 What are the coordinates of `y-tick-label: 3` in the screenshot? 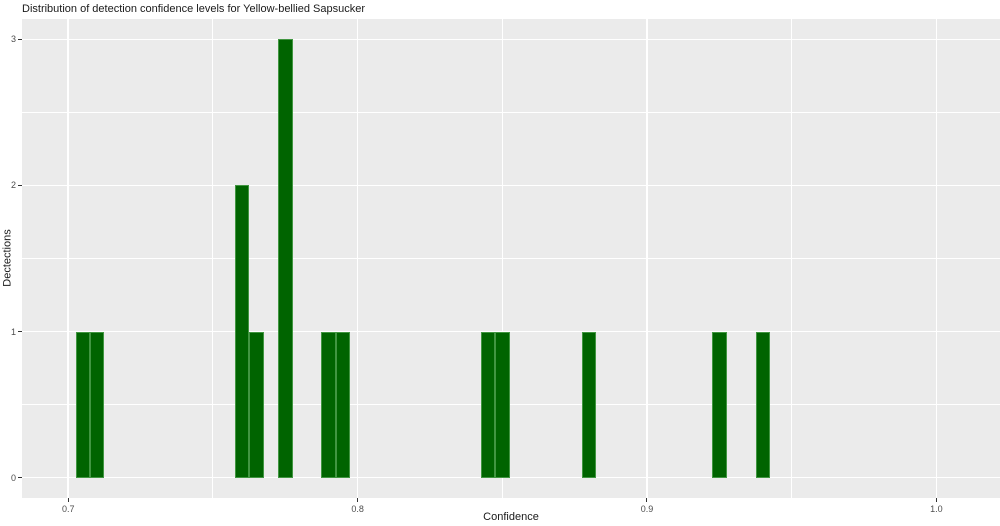 It's located at (13, 39).